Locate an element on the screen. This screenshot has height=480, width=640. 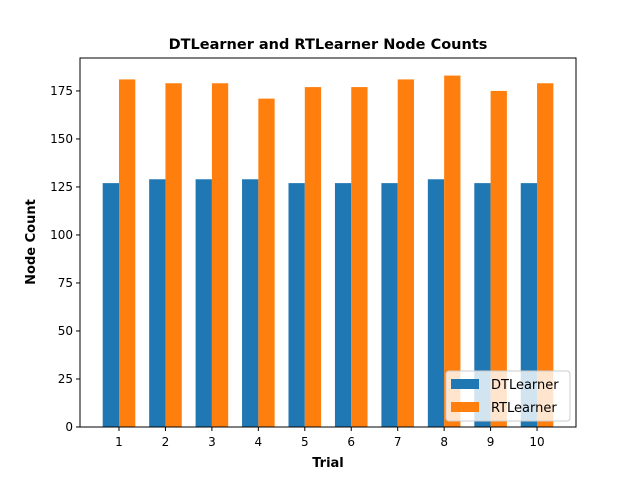
chart-title: DTLearner and RTLearner Node Counts is located at coordinates (328, 45).